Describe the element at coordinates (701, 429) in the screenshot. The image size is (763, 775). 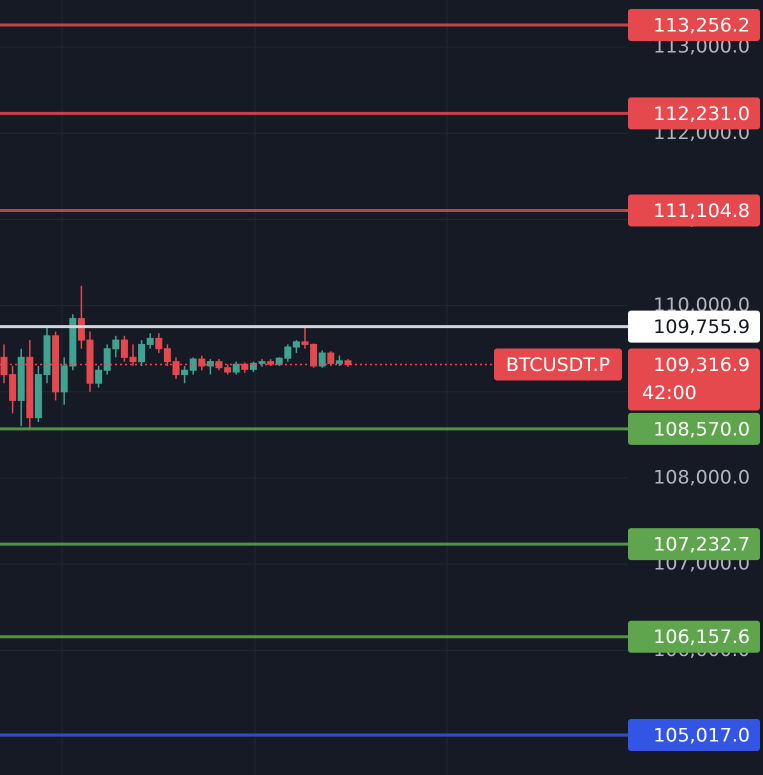
I see `level-label: 108,570.0` at that location.